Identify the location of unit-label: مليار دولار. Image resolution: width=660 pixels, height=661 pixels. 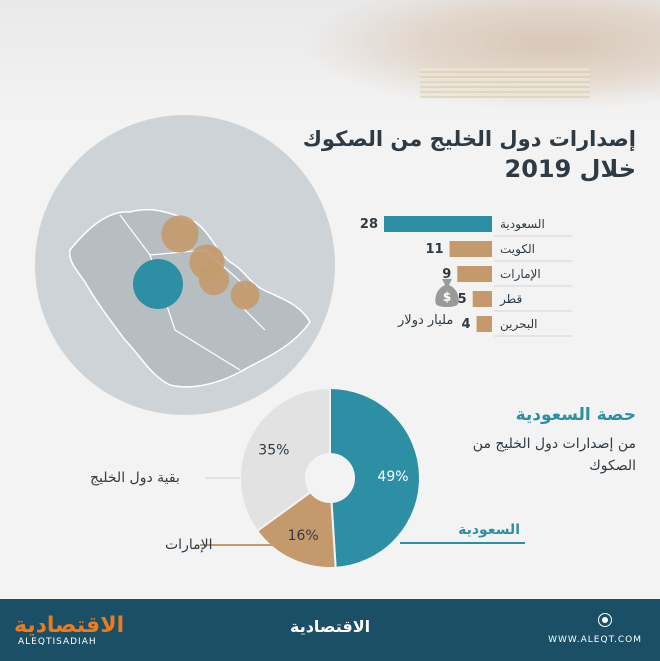
(426, 320).